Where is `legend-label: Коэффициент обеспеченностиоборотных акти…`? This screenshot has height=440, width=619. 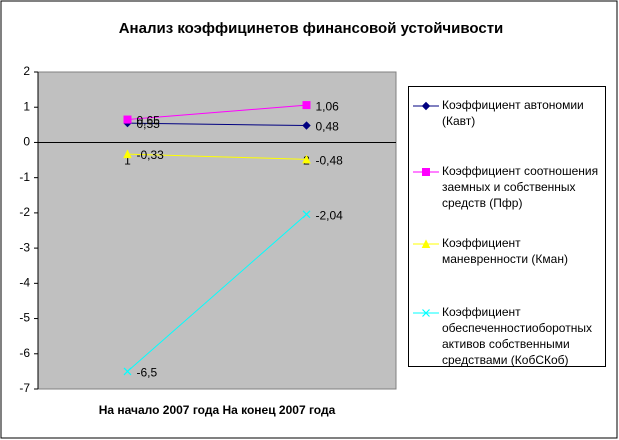
legend-label: Коэффициент обеспеченностиоборотных акти… is located at coordinates (517, 336).